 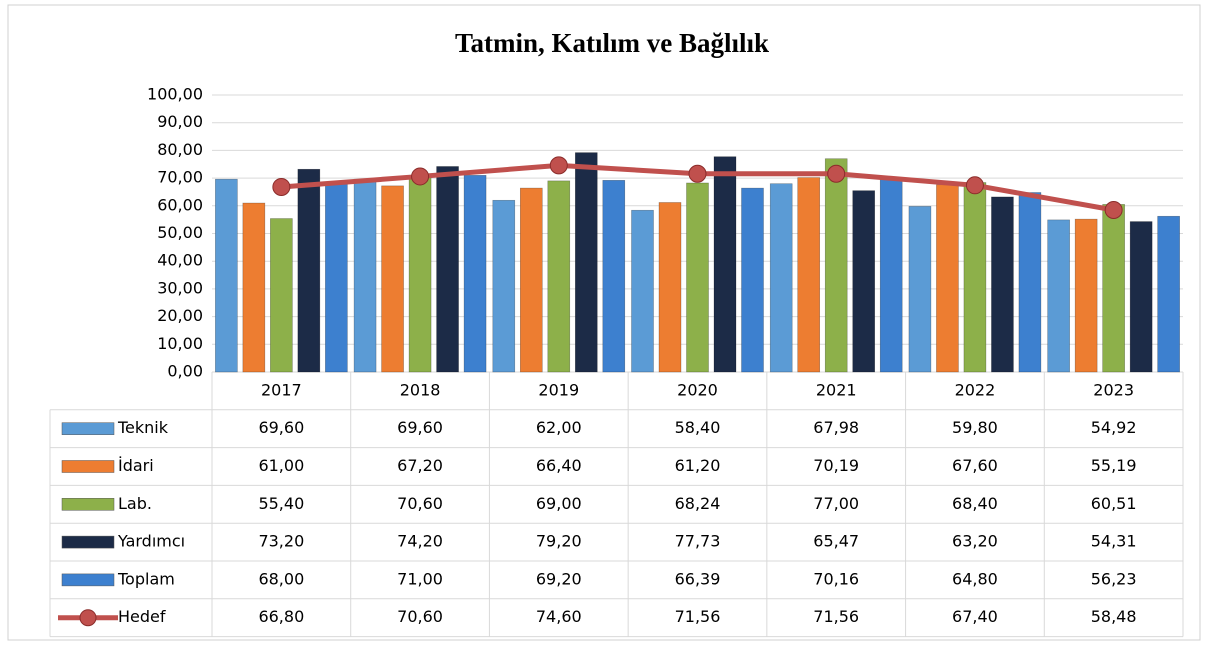 I want to click on table-value: 77,00, so click(x=836, y=503).